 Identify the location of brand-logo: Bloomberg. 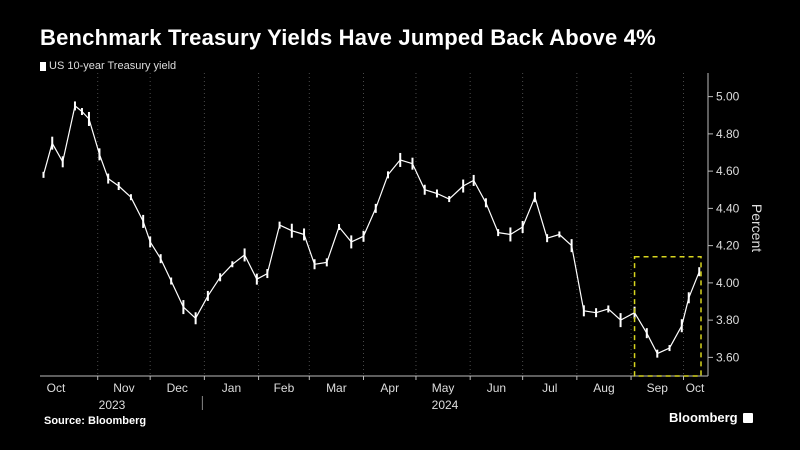
(711, 417).